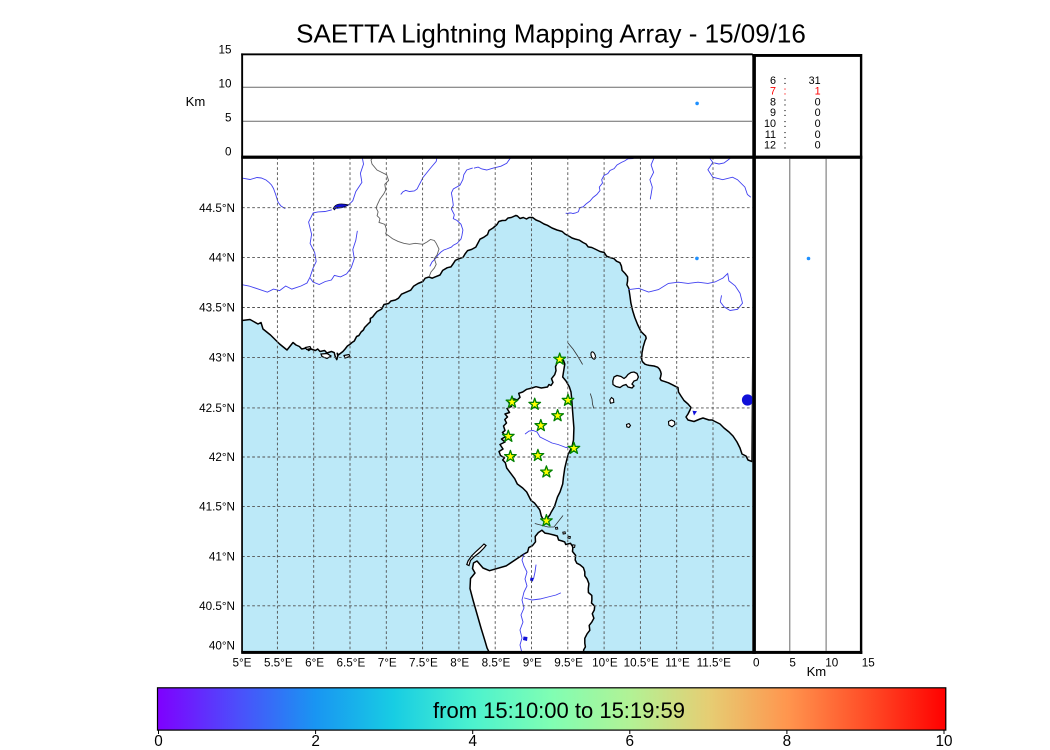 This screenshot has width=1050, height=750. I want to click on svg-text: 41.5°N, so click(217, 507).